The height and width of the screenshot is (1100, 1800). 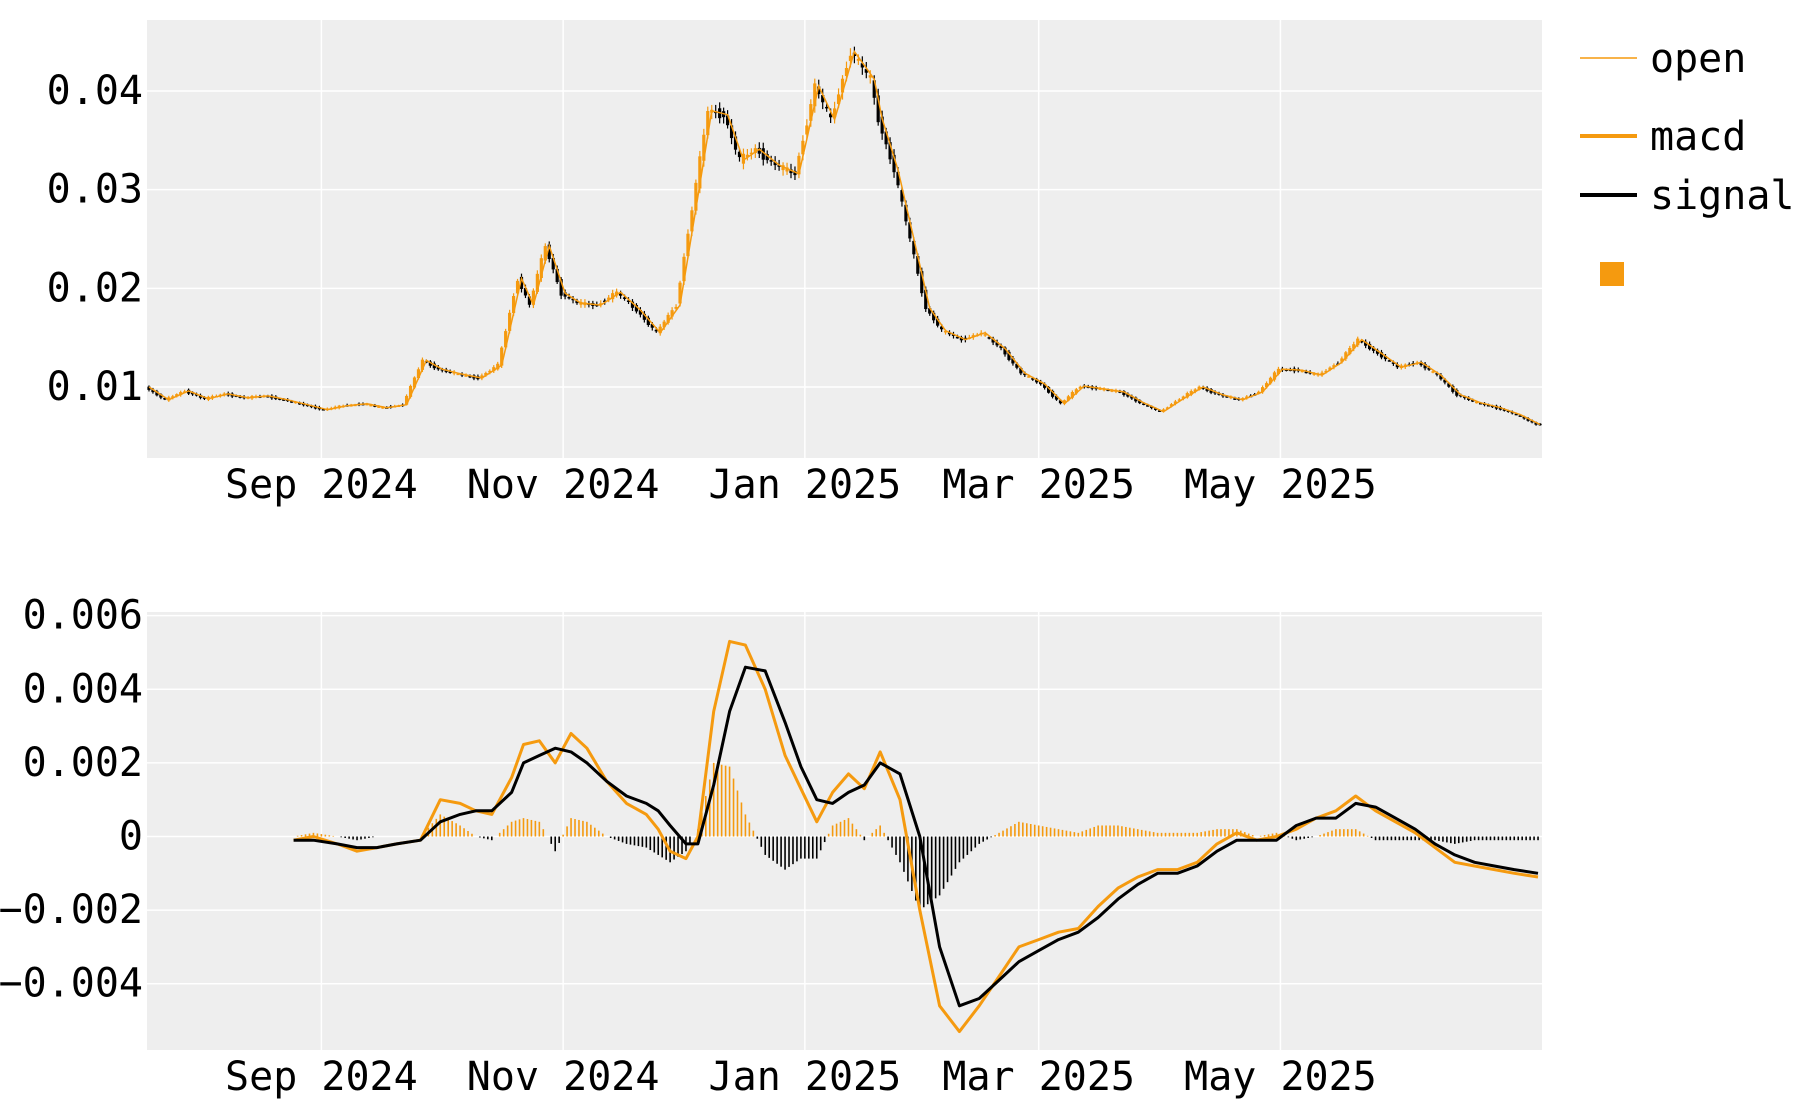 I want to click on price-x-tick-label: May 2025, so click(x=1280, y=485).